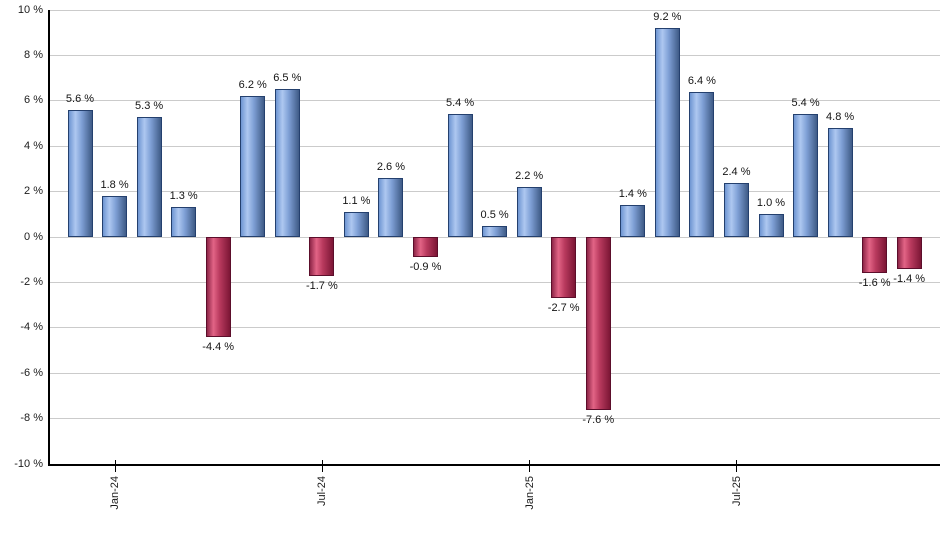 The image size is (940, 550). What do you see at coordinates (33, 236) in the screenshot?
I see `y-tick-label: 0 %` at bounding box center [33, 236].